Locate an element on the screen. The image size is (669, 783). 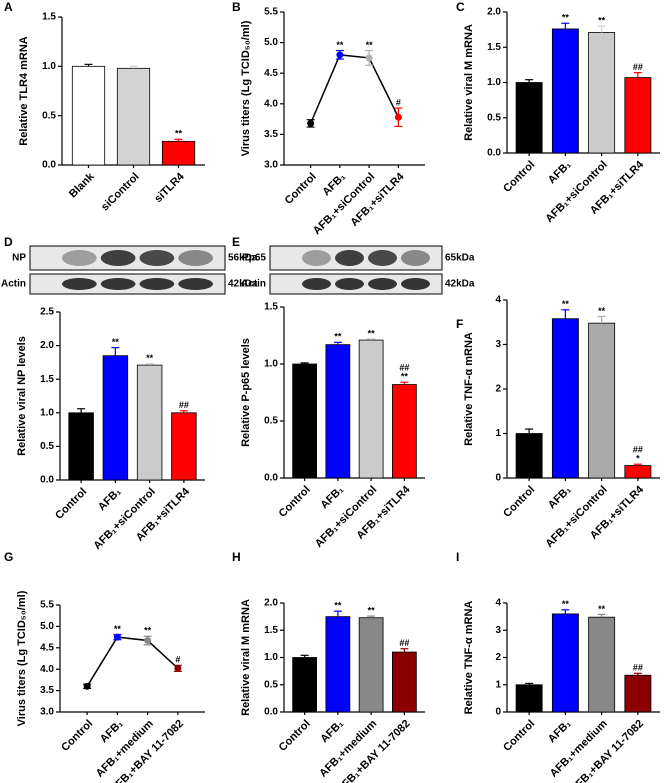
x-tick-label: siTLR4 is located at coordinates (169, 187).